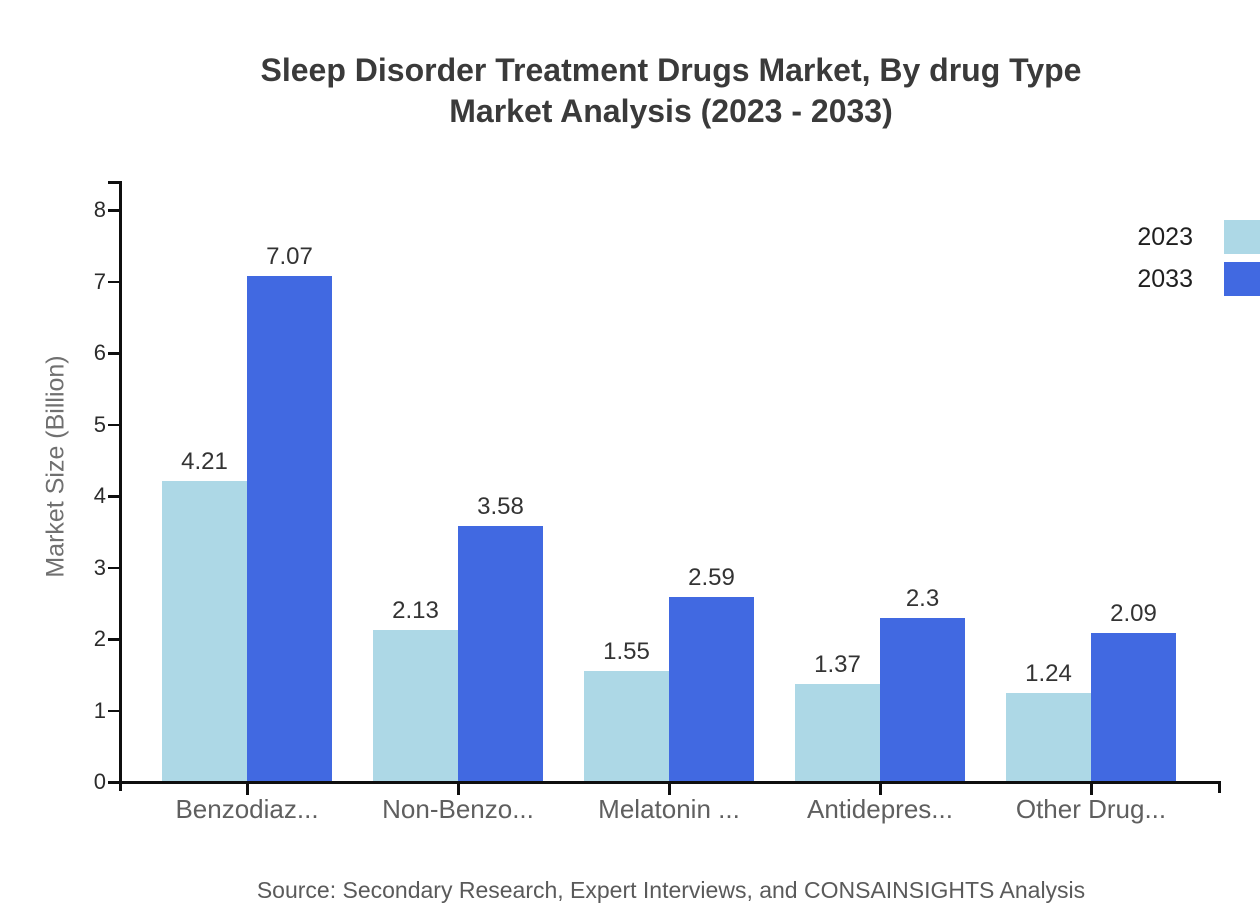 The image size is (1260, 920). I want to click on y-tick-label: 7, so click(99, 281).